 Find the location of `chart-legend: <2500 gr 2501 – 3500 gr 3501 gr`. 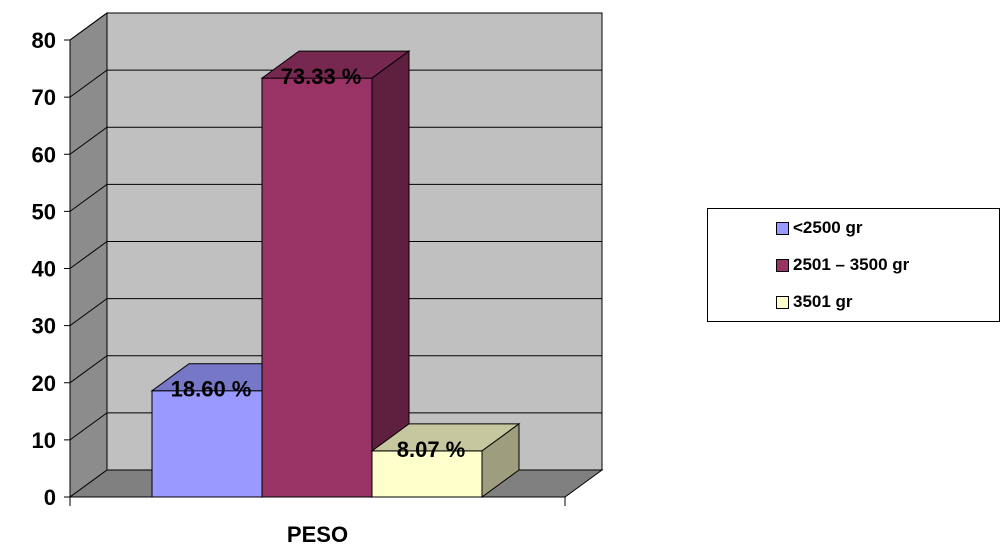

chart-legend: <2500 gr 2501 – 3500 gr 3501 gr is located at coordinates (853, 265).